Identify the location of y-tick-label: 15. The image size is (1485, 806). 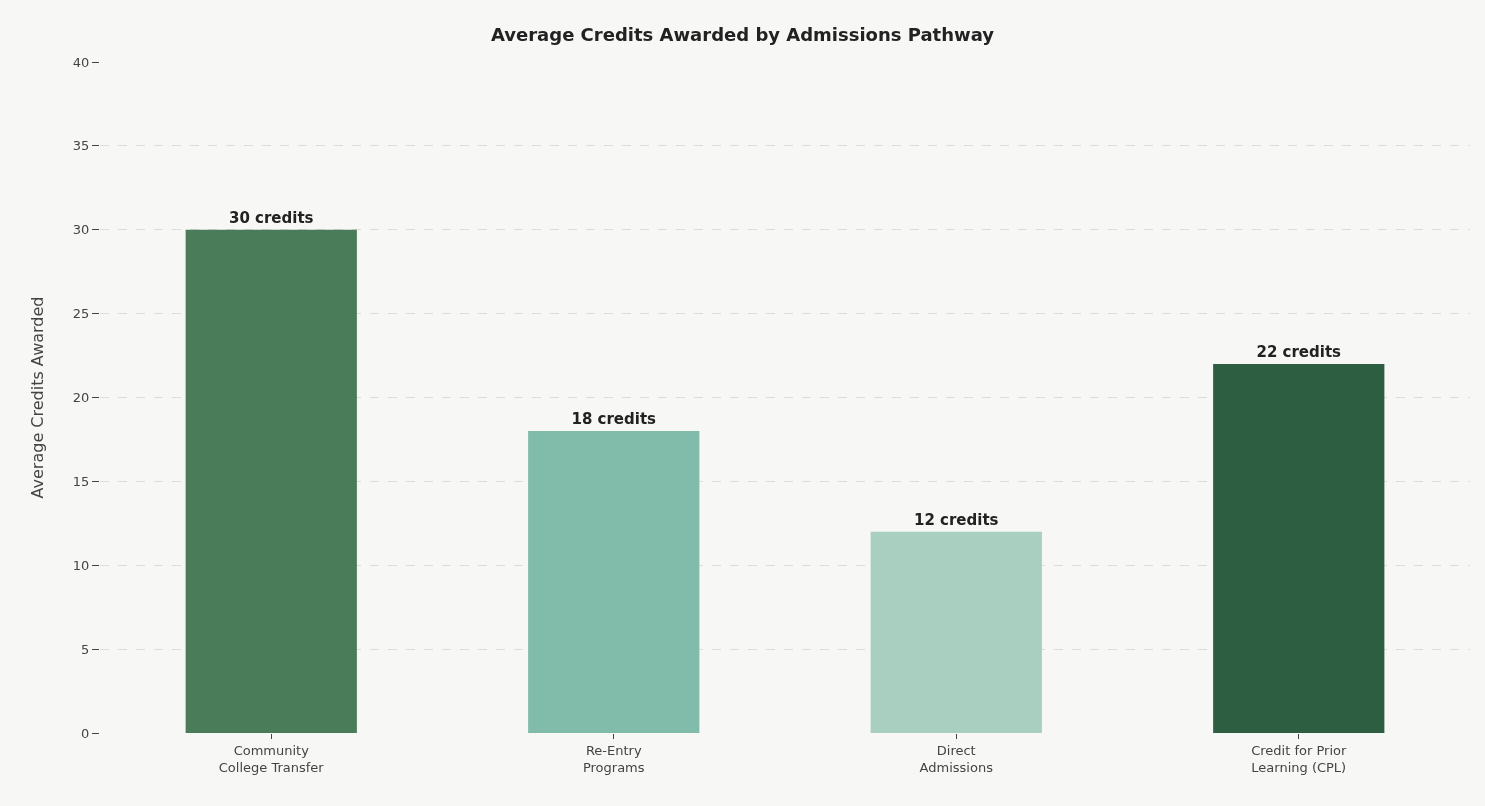
(81, 481).